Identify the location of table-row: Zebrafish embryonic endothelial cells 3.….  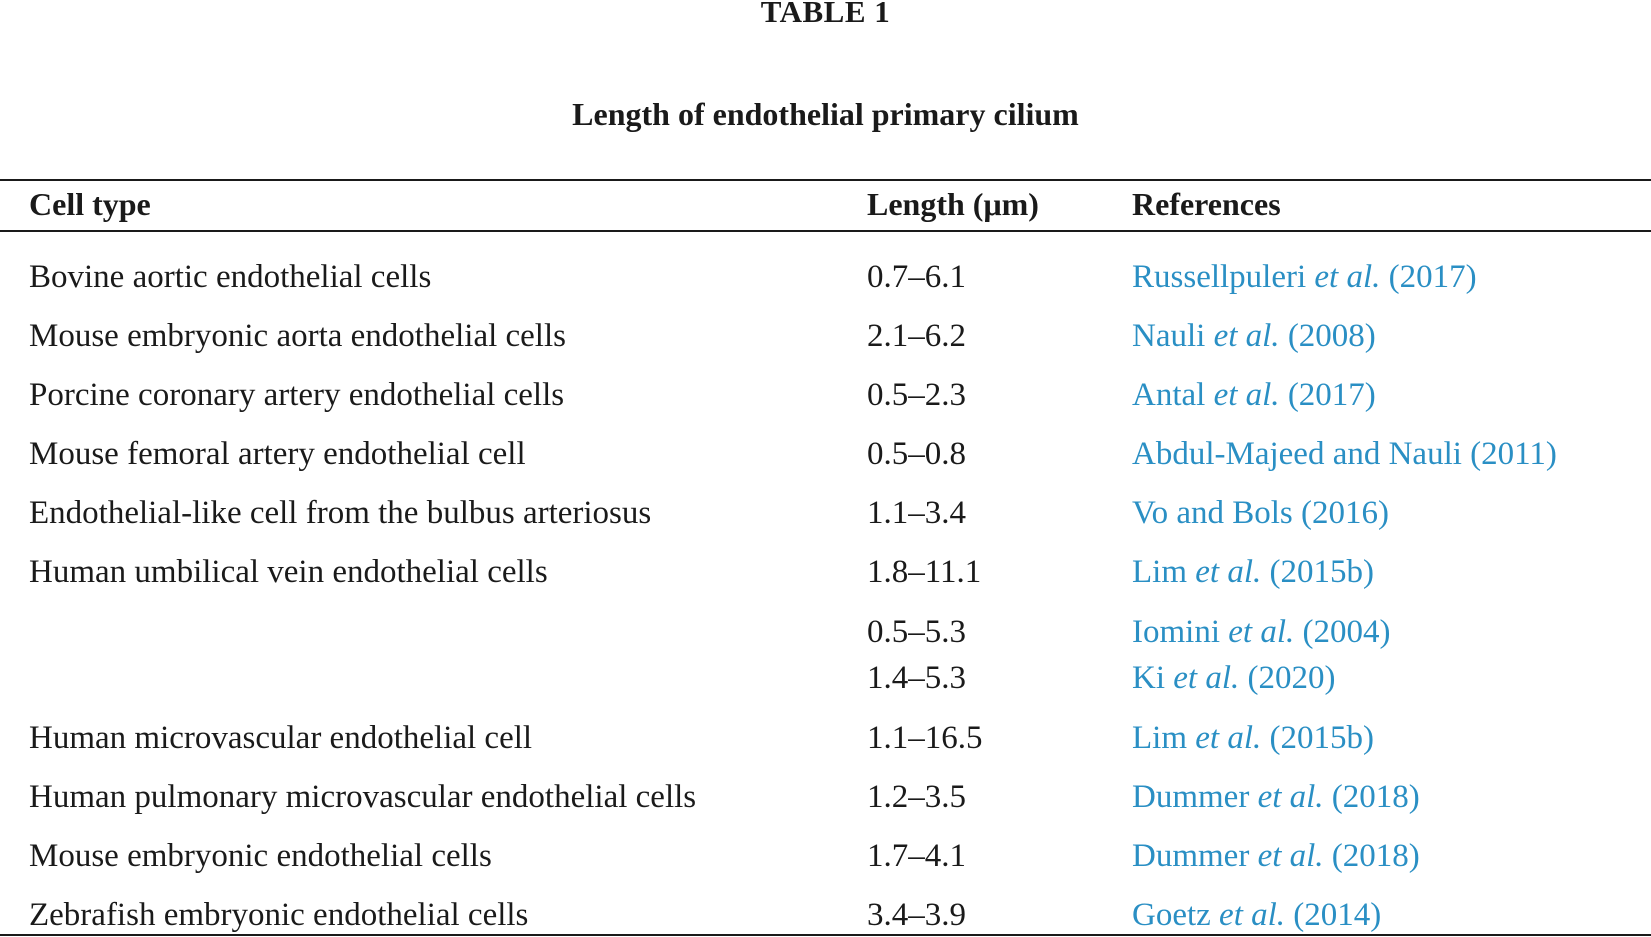
(825, 917).